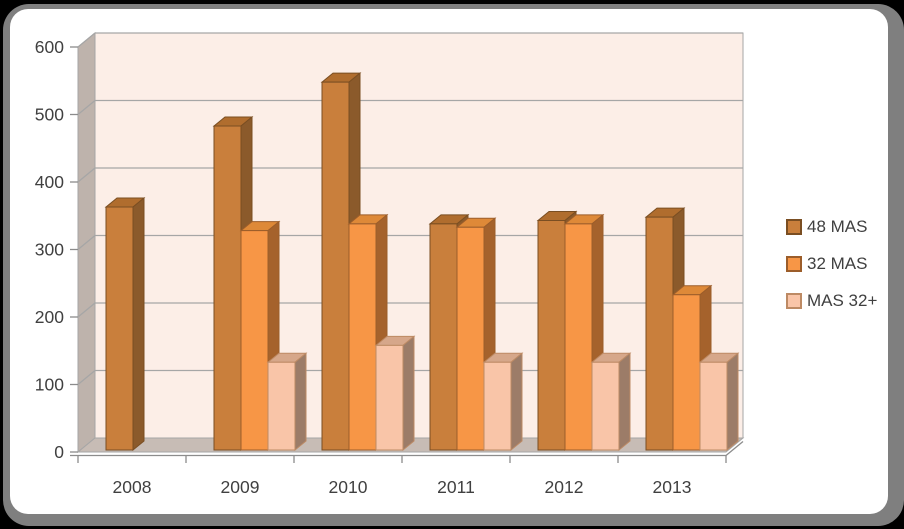 Image resolution: width=904 pixels, height=529 pixels. I want to click on legend-item-32-mas: 32 MAS, so click(831, 263).